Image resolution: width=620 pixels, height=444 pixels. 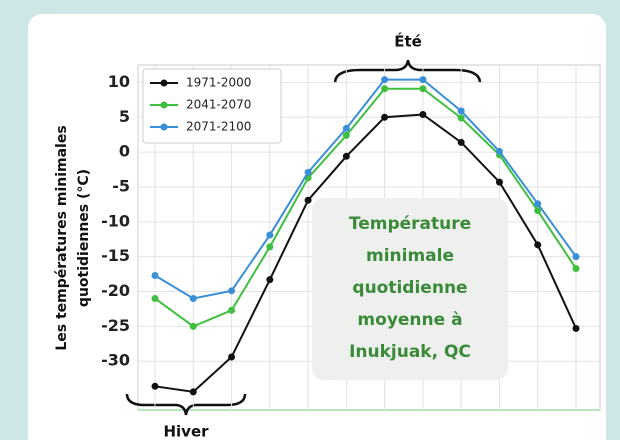 What do you see at coordinates (218, 105) in the screenshot?
I see `legend-label: 2041-2070` at bounding box center [218, 105].